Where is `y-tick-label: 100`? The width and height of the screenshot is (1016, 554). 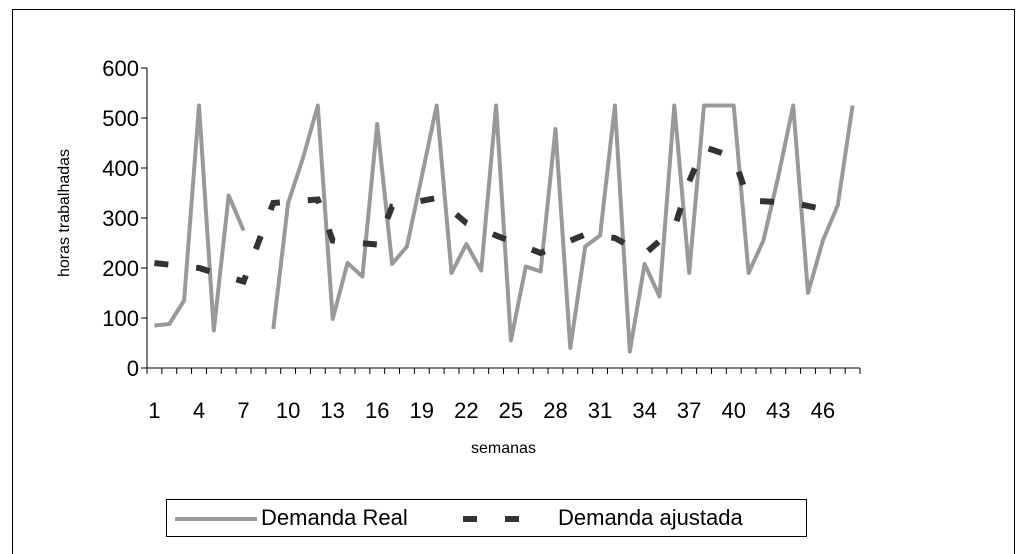 y-tick-label: 100 is located at coordinates (120, 318).